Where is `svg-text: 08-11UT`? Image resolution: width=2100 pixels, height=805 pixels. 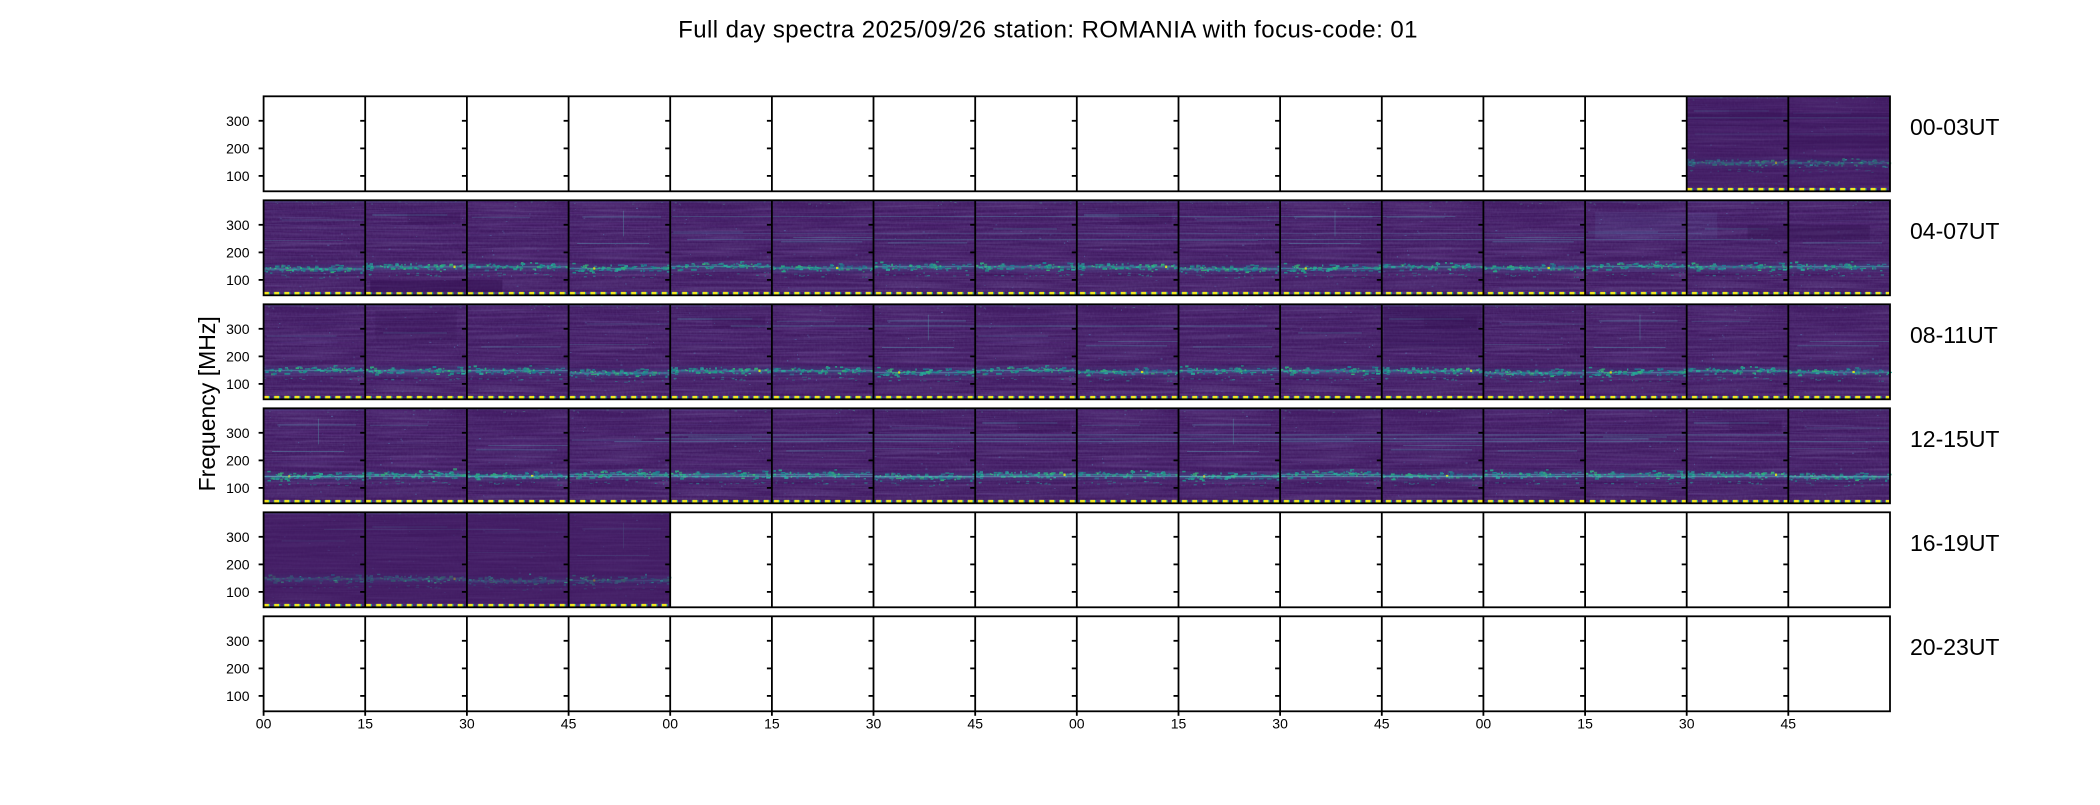
svg-text: 08-11UT is located at coordinates (1954, 335).